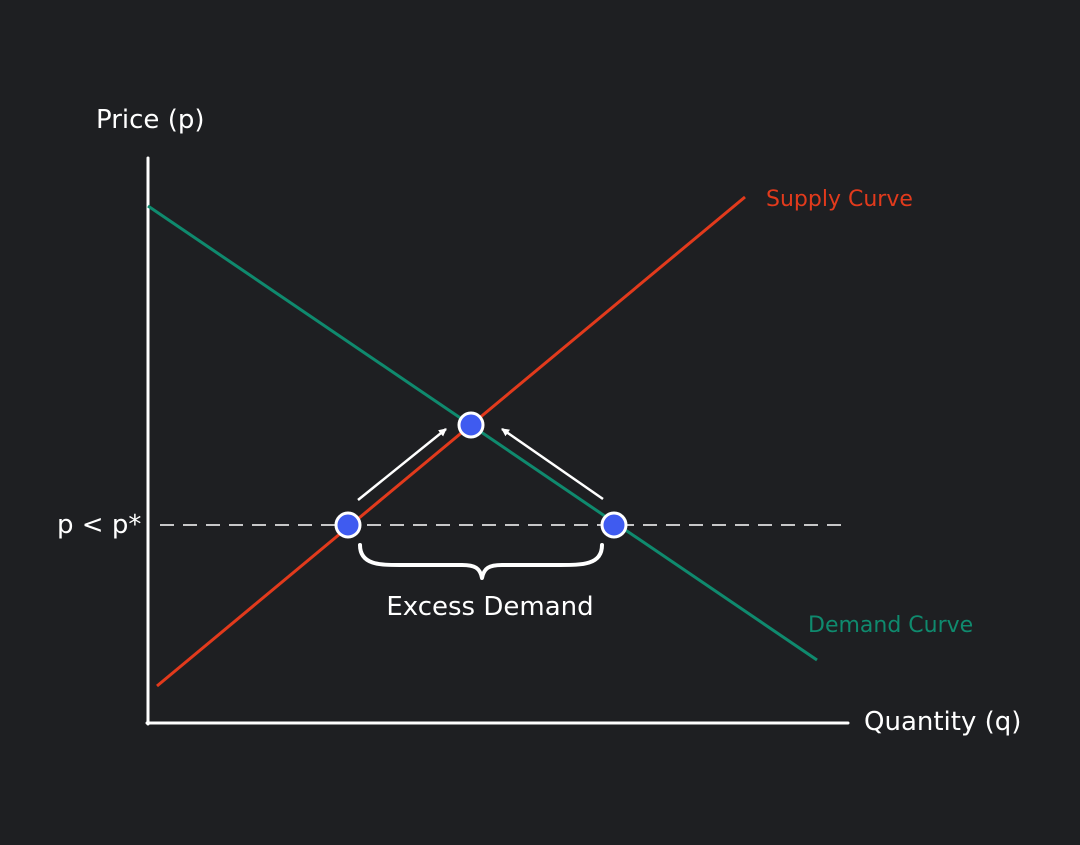  Describe the element at coordinates (839, 199) in the screenshot. I see `supply-curve-label: Supply Curve` at that location.